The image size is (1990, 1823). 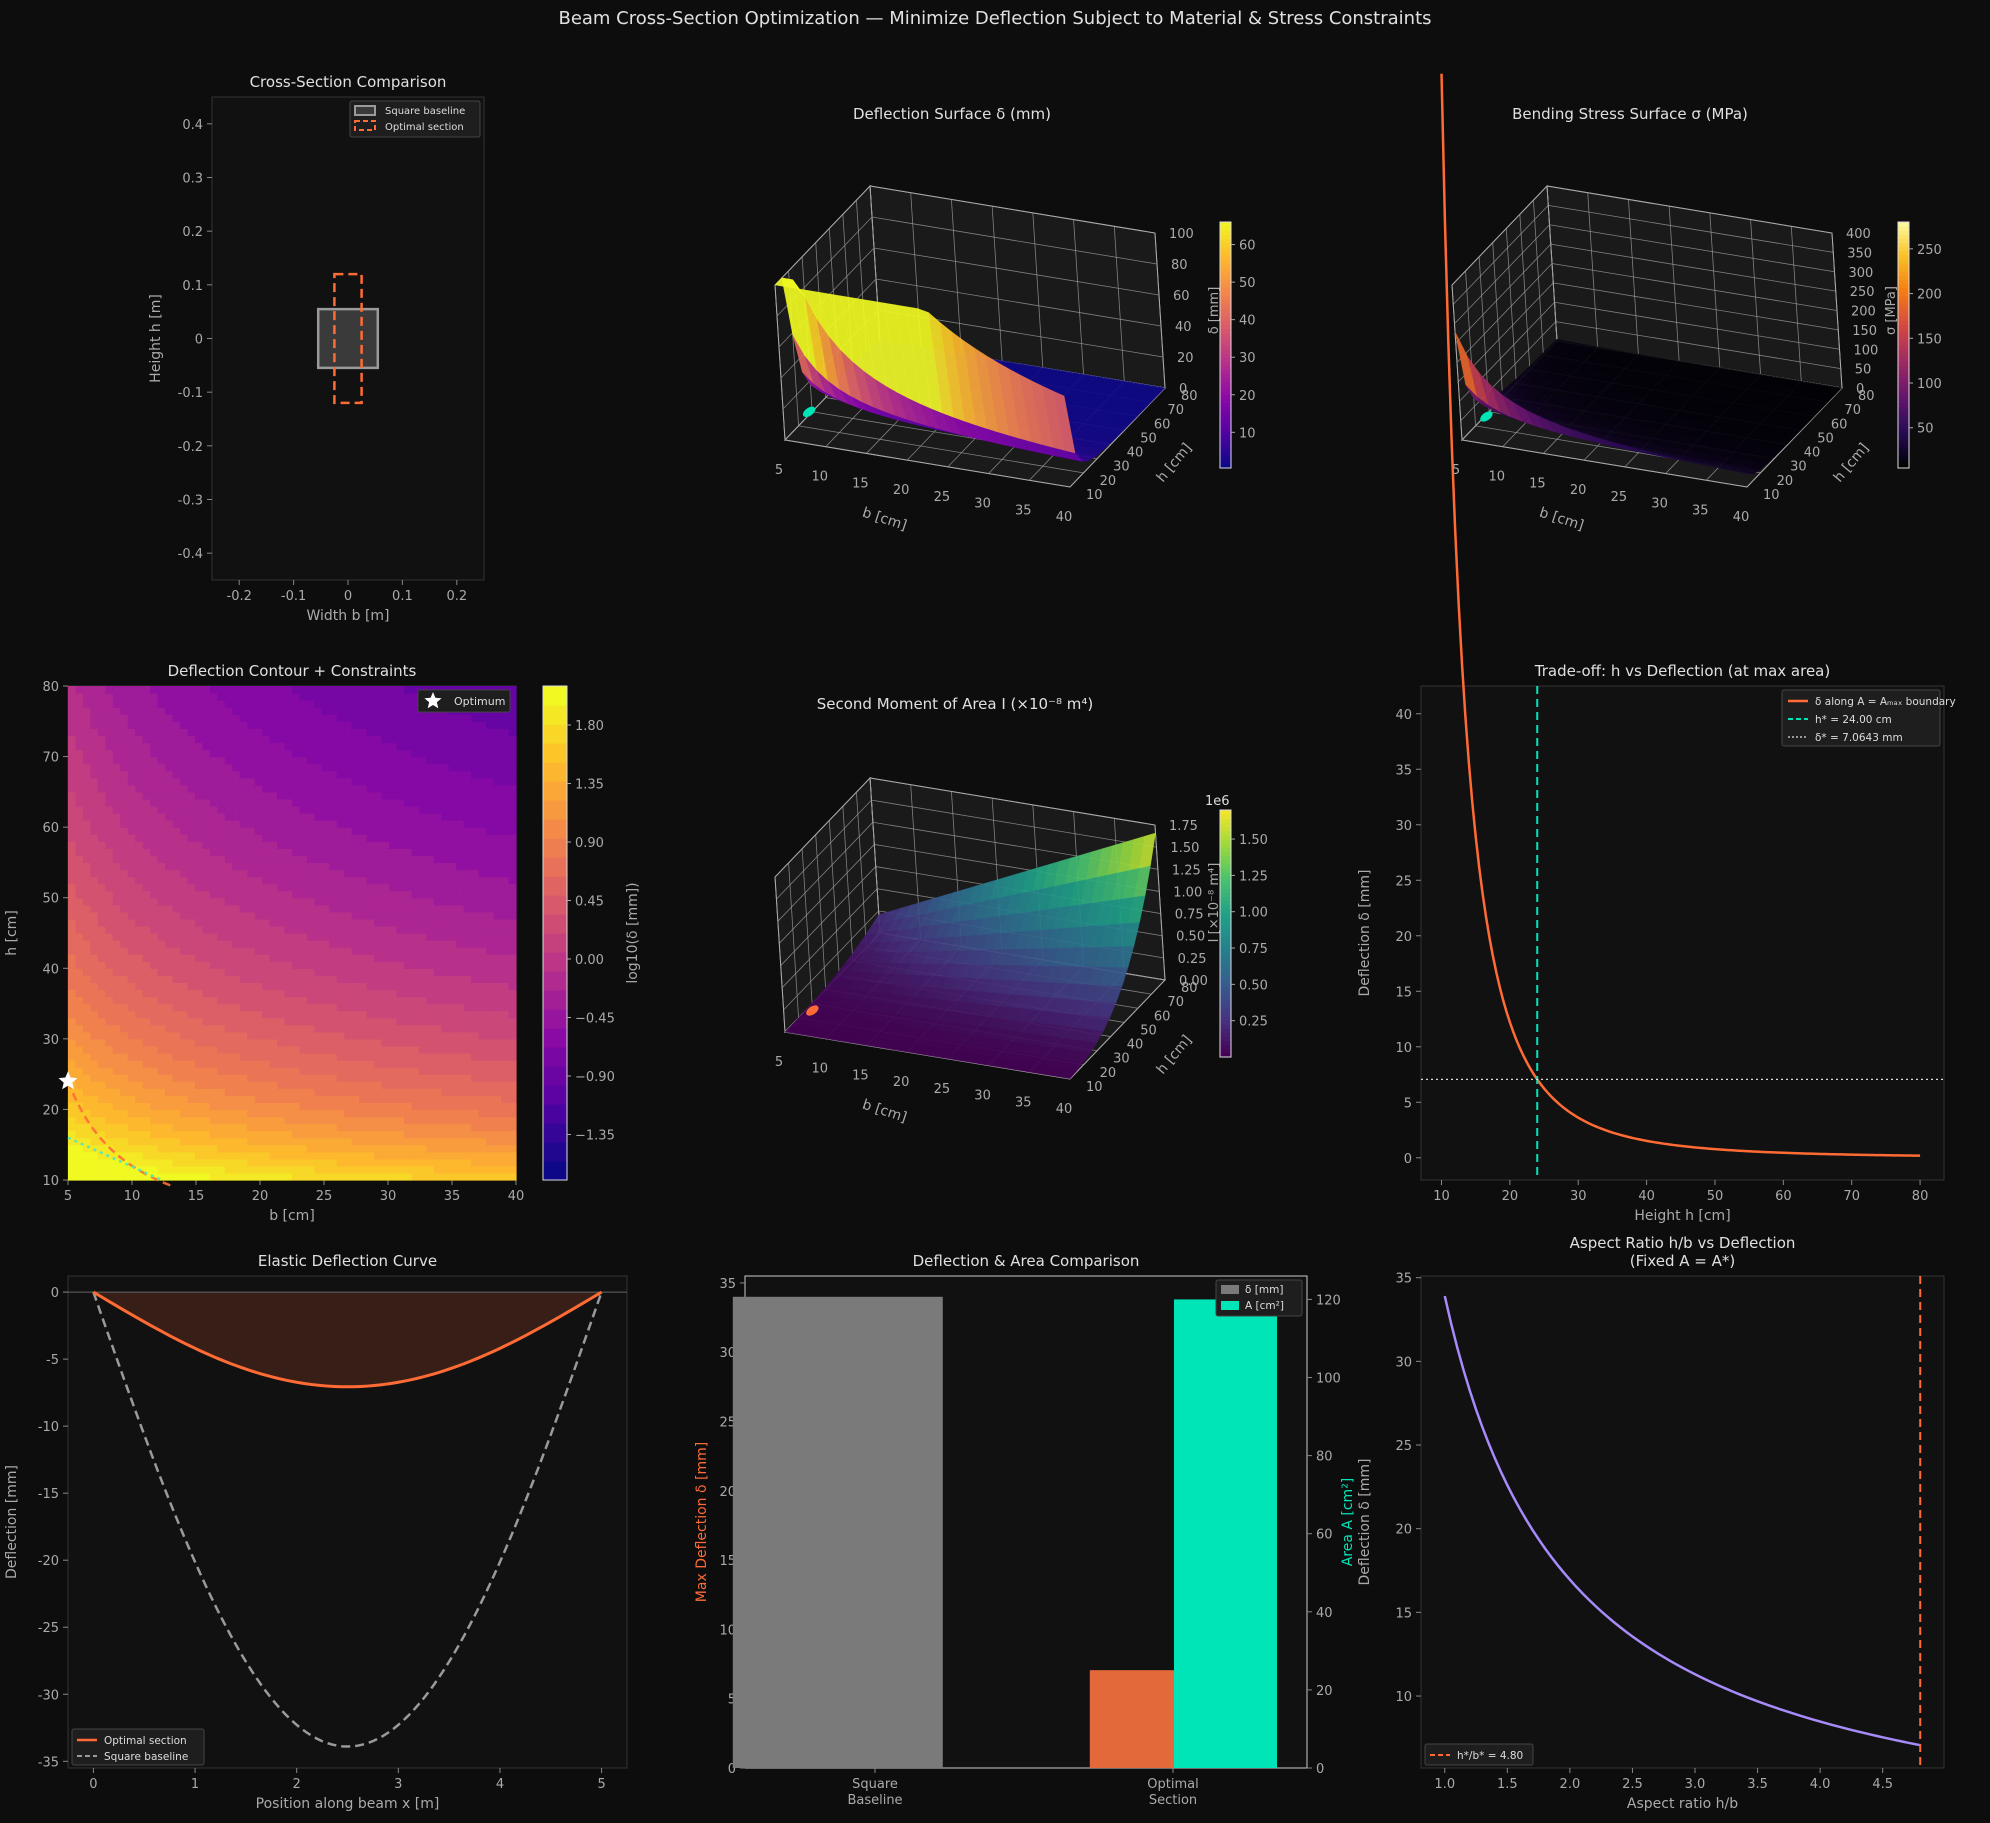 I want to click on x-tick-label: 0.1, so click(x=402, y=596).